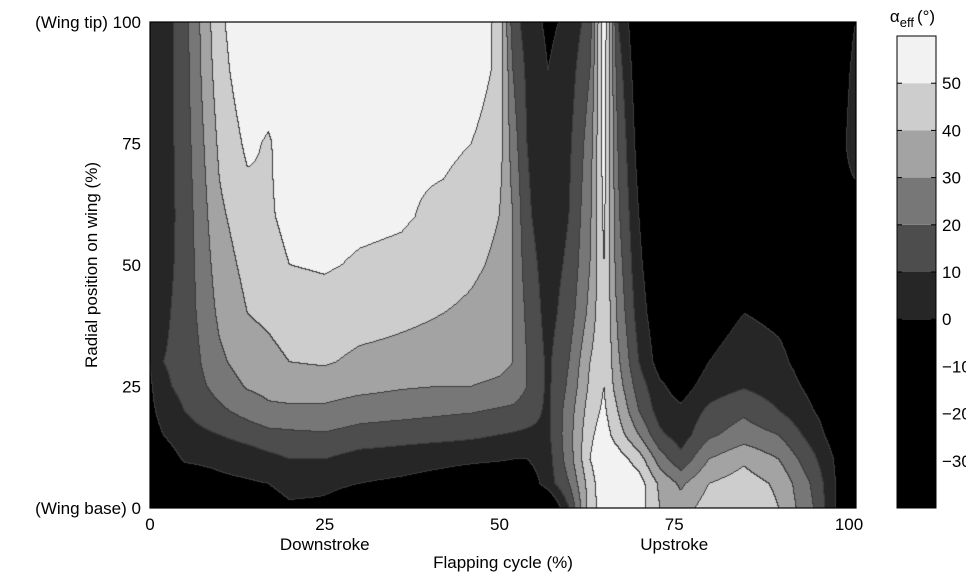 This screenshot has height=574, width=966. I want to click on colorbar-ticks, so click(916, 272).